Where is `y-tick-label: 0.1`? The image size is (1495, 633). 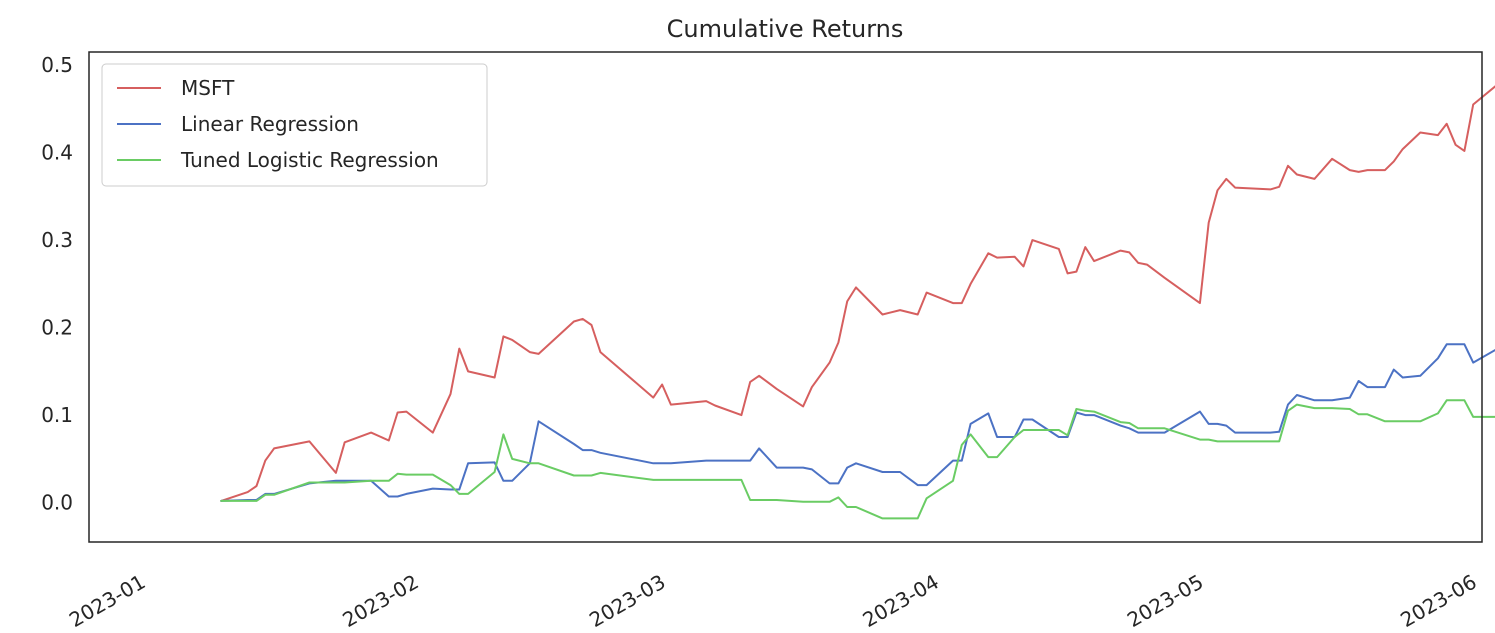
y-tick-label: 0.1 is located at coordinates (57, 415).